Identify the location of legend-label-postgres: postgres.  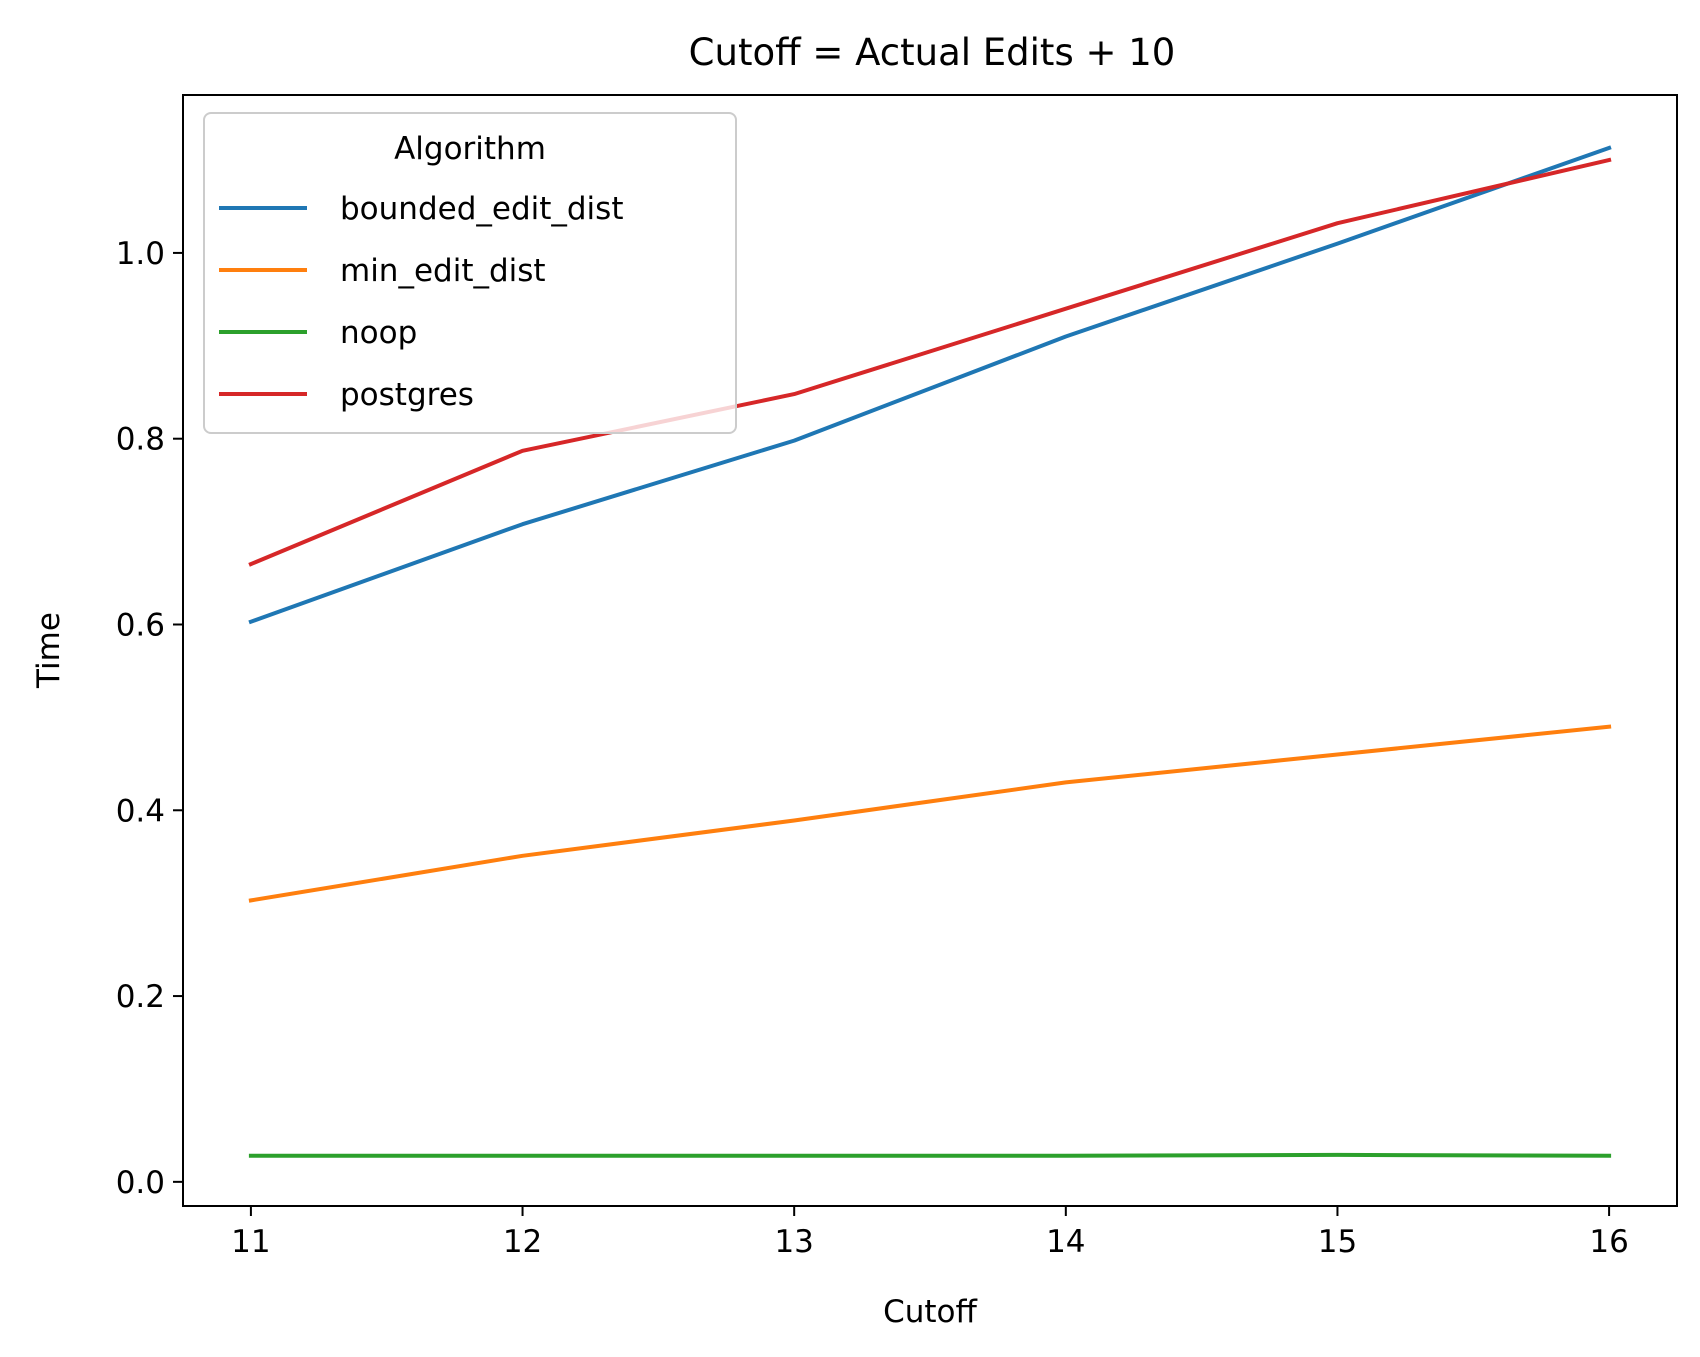
(407, 395).